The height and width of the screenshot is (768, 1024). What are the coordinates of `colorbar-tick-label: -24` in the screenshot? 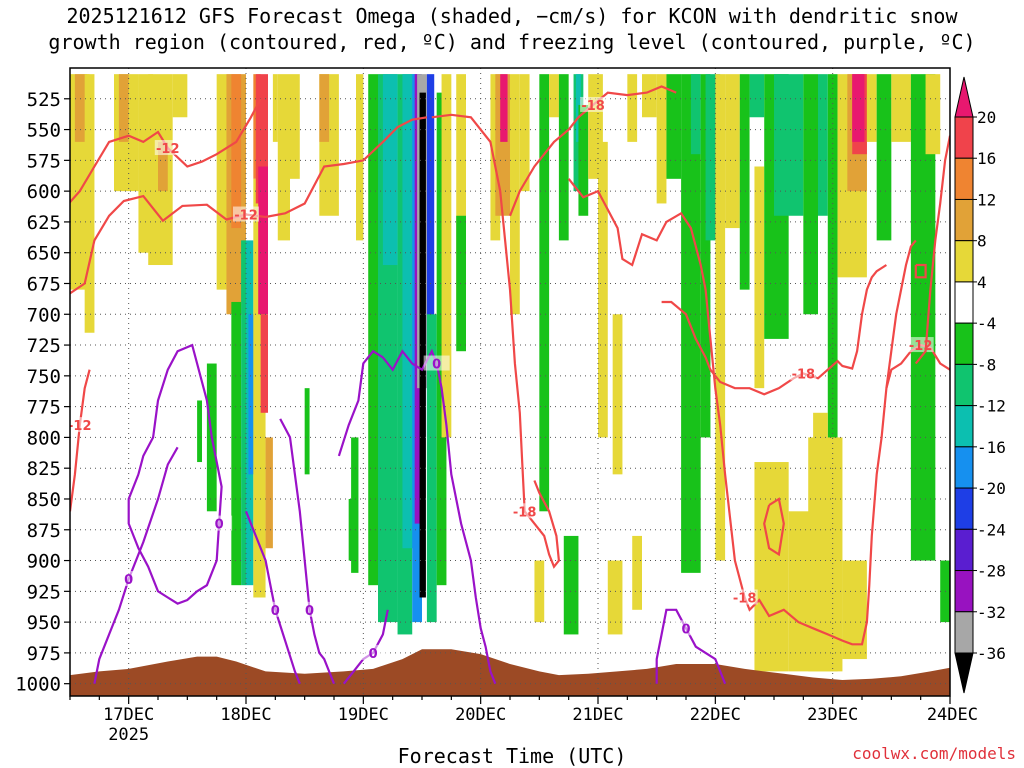 It's located at (991, 529).